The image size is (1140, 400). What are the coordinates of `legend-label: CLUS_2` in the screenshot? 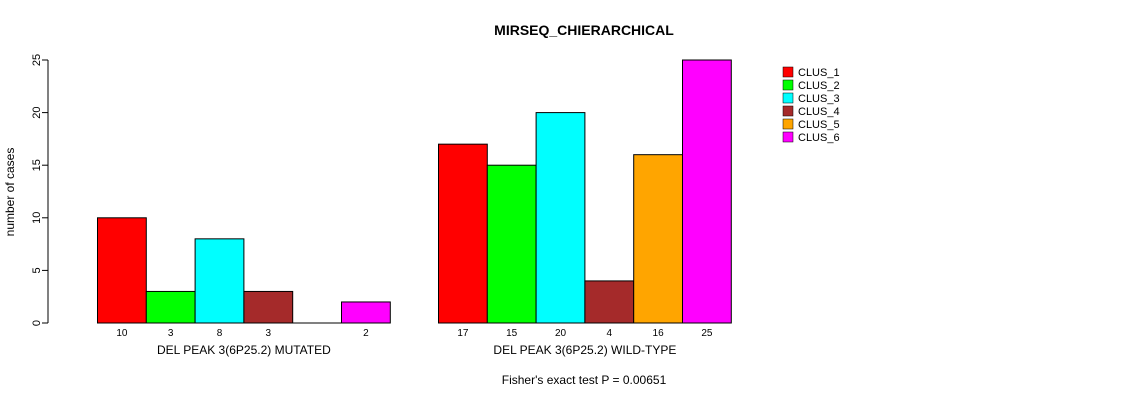 It's located at (819, 86).